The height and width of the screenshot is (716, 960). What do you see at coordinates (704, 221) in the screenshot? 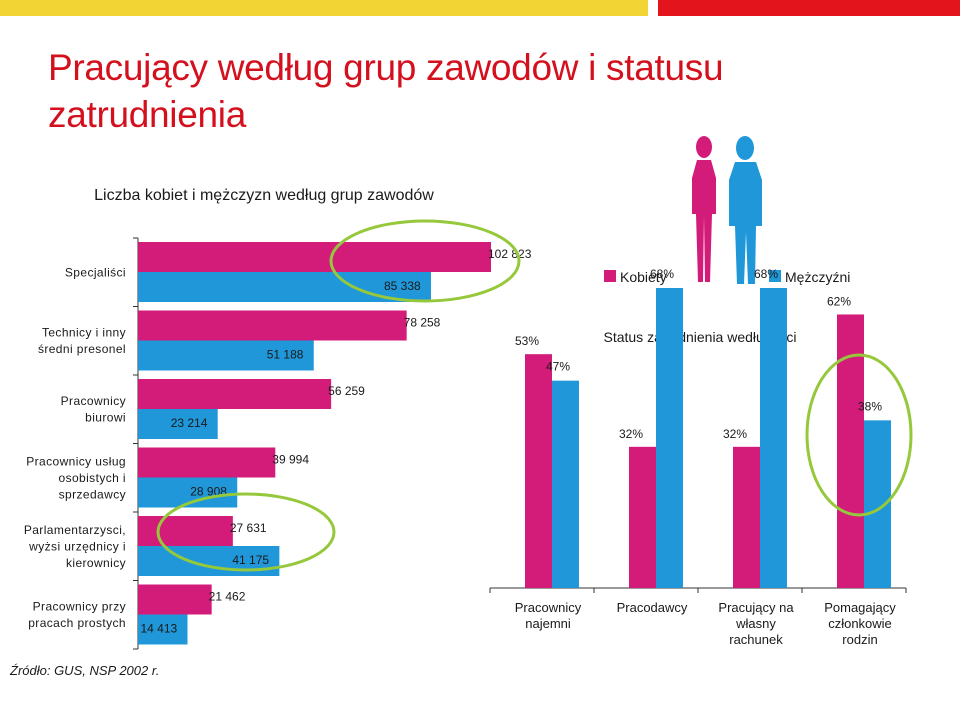
I see `woman-body` at bounding box center [704, 221].